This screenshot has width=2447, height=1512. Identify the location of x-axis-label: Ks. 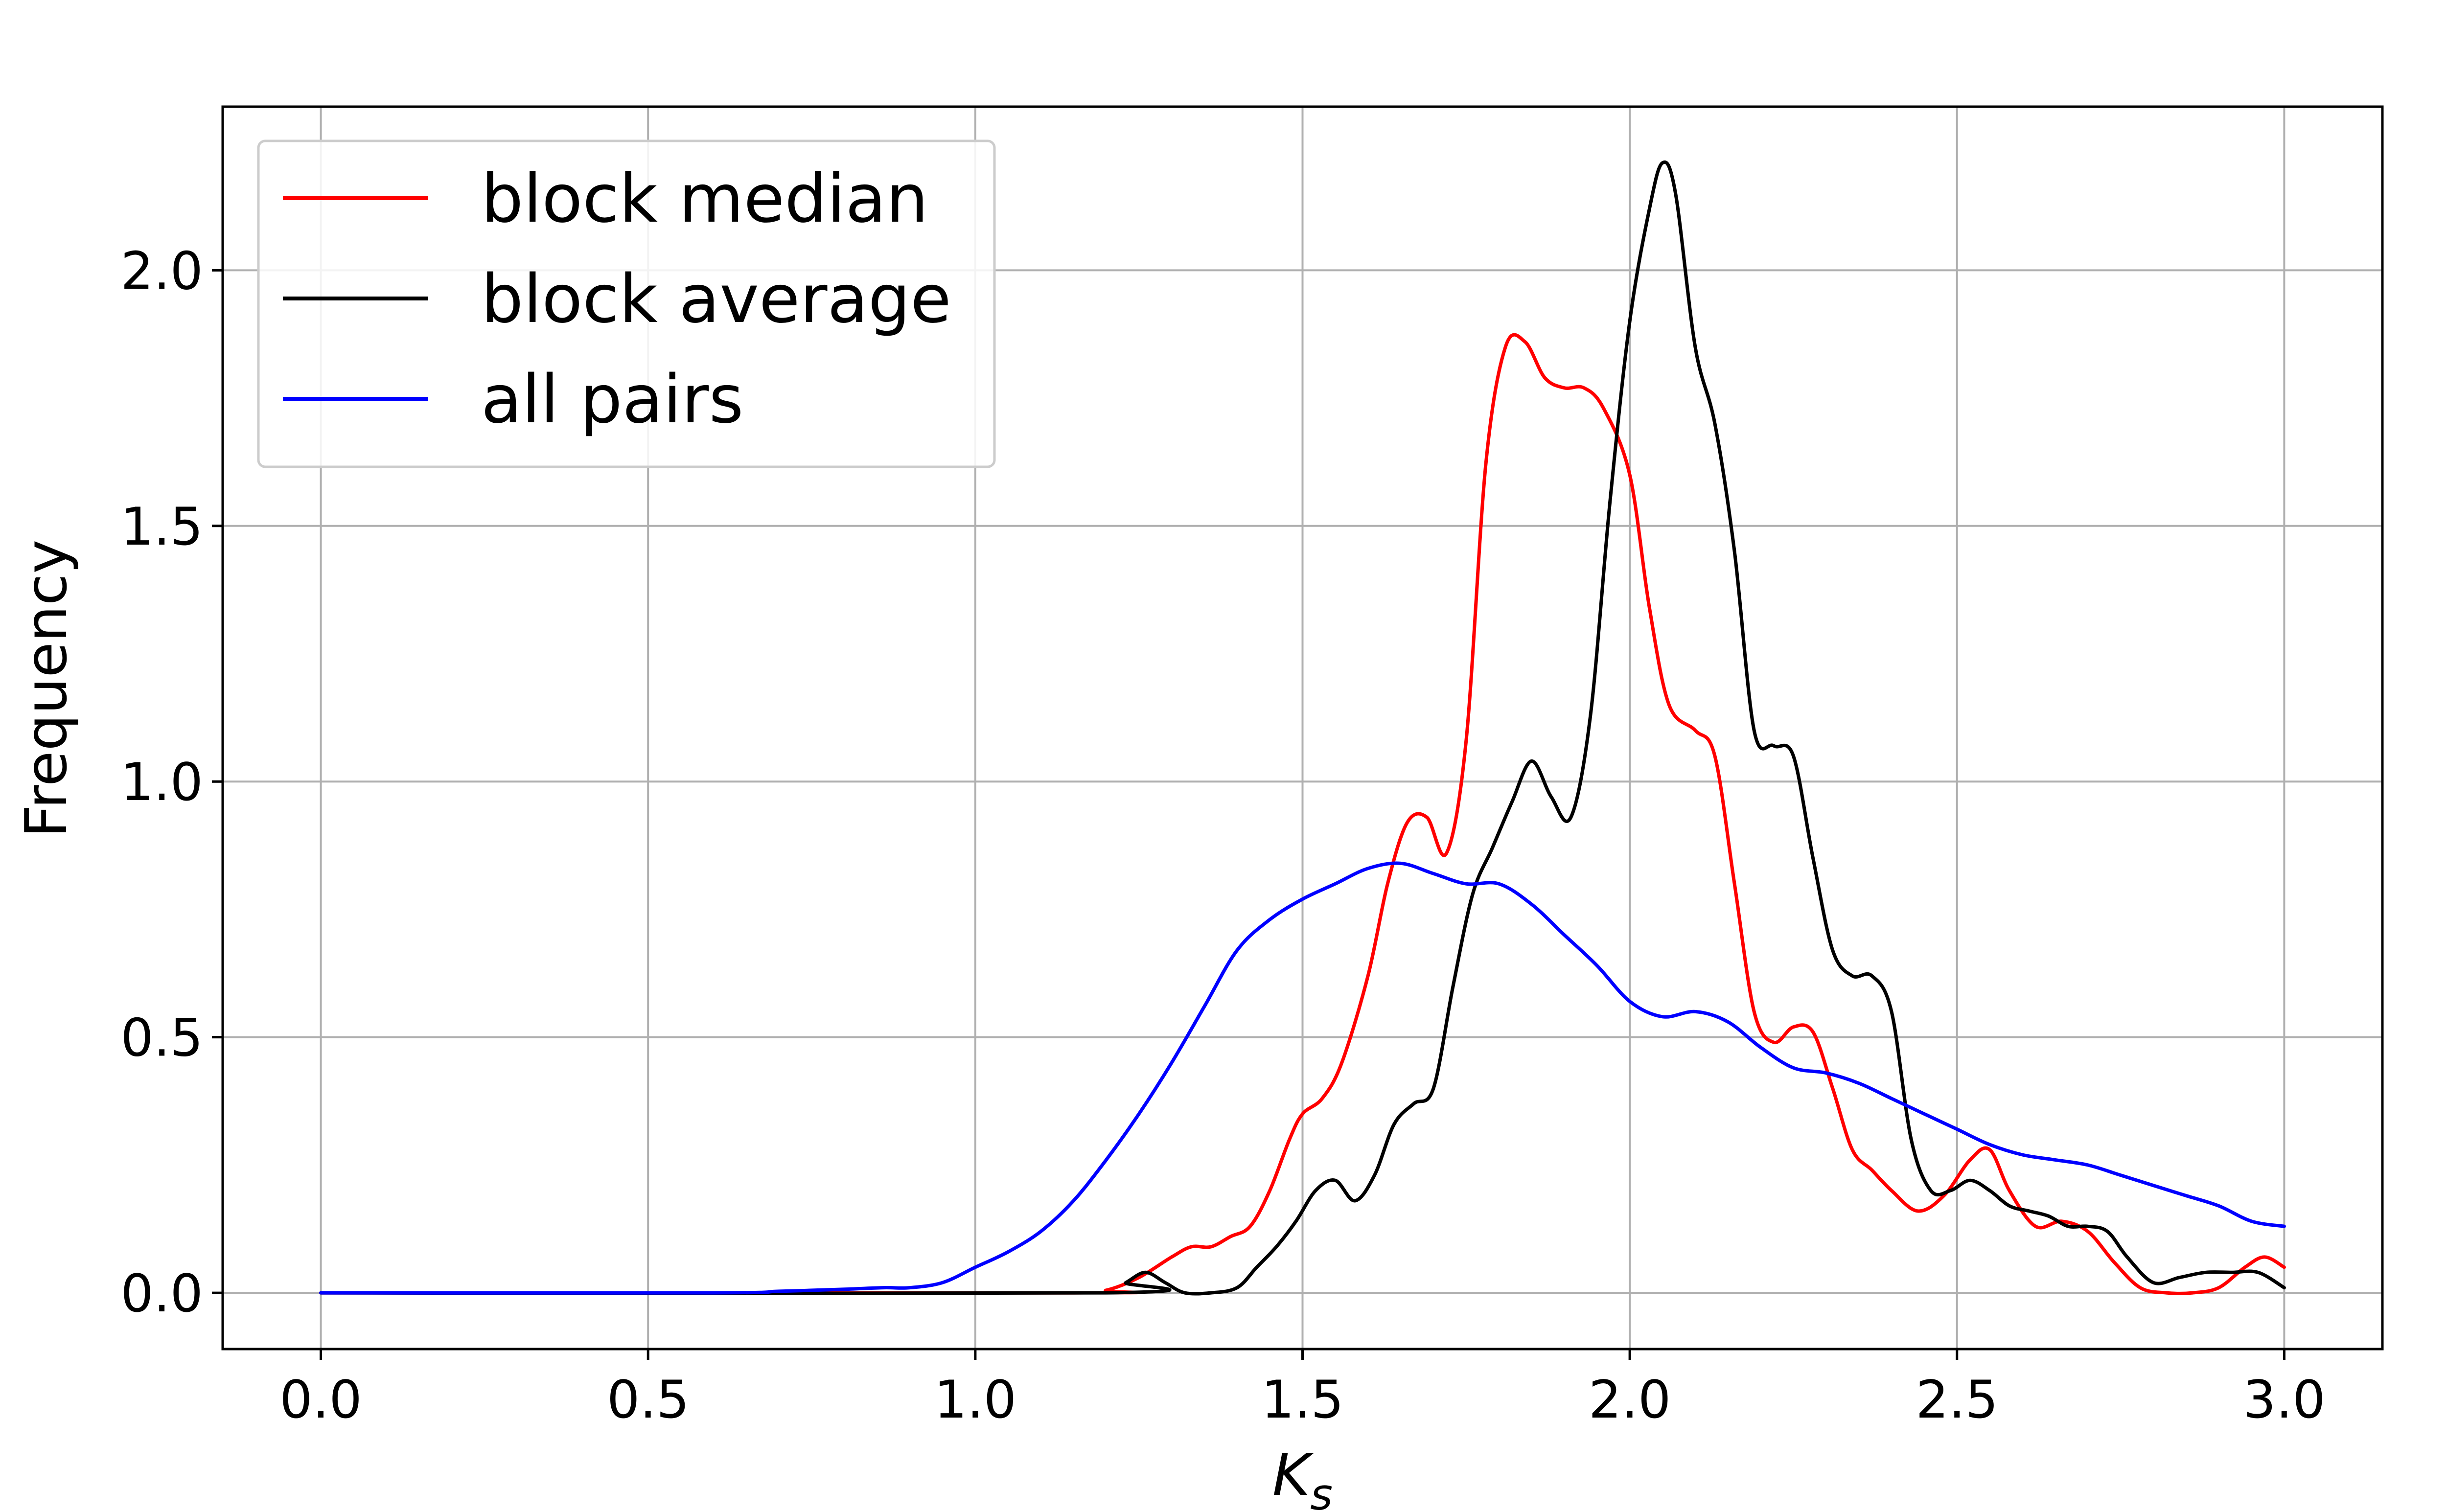
(1302, 1476).